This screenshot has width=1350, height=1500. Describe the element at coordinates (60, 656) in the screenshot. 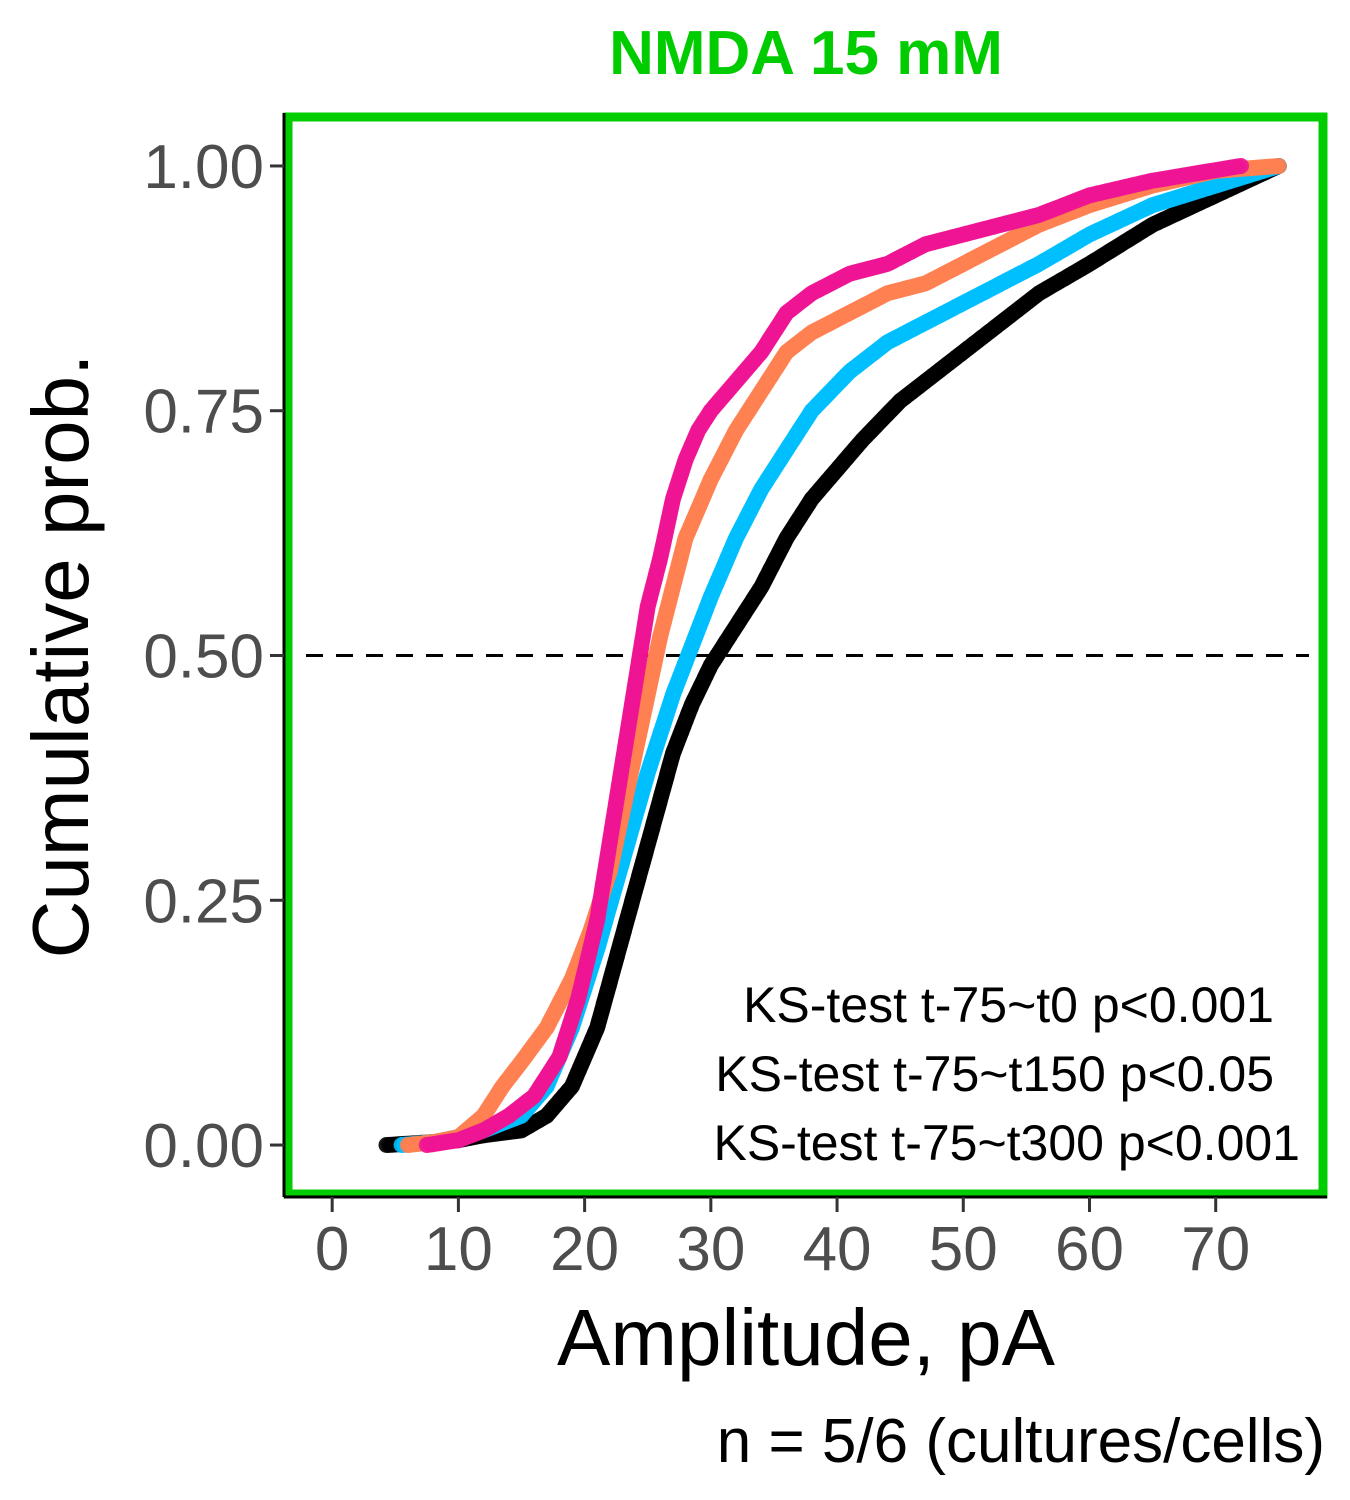

I see `y-axis-title: Cumulative prob.` at that location.